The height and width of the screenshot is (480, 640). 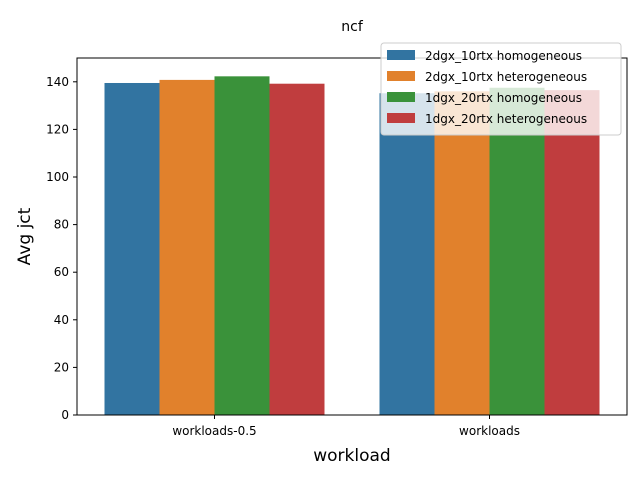 I want to click on x-tick-label: workloads, so click(x=489, y=431).